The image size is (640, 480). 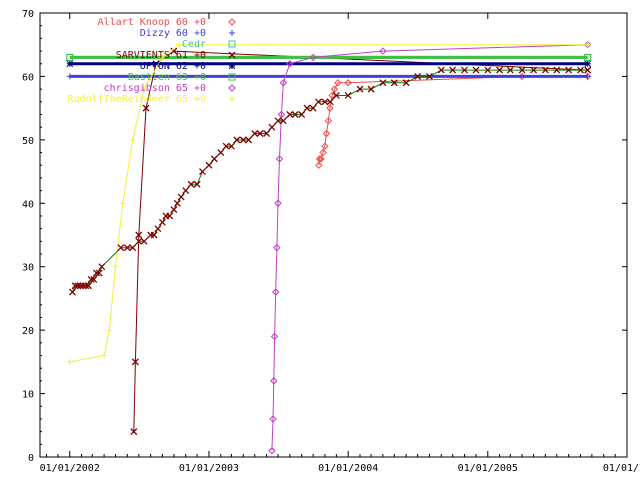 I want to click on x-tick-label: 01/01/20, so click(x=621, y=468).